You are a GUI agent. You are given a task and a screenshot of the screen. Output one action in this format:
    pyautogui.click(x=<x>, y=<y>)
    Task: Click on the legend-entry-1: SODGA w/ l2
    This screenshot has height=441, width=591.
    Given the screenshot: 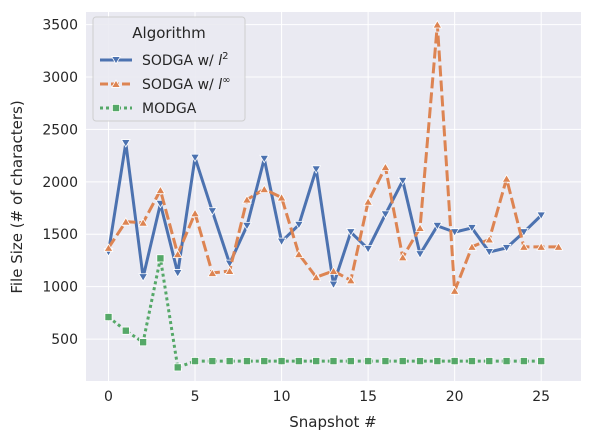 What is the action you would take?
    pyautogui.click(x=164, y=60)
    